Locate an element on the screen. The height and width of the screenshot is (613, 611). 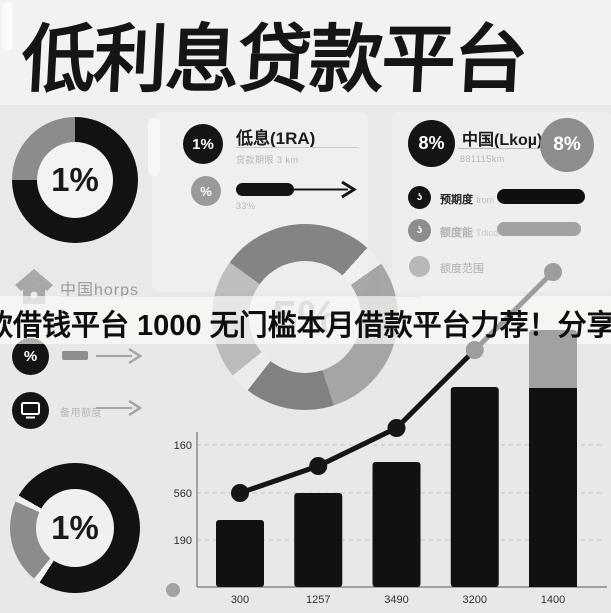
banner-strip is located at coordinates (305, 320).